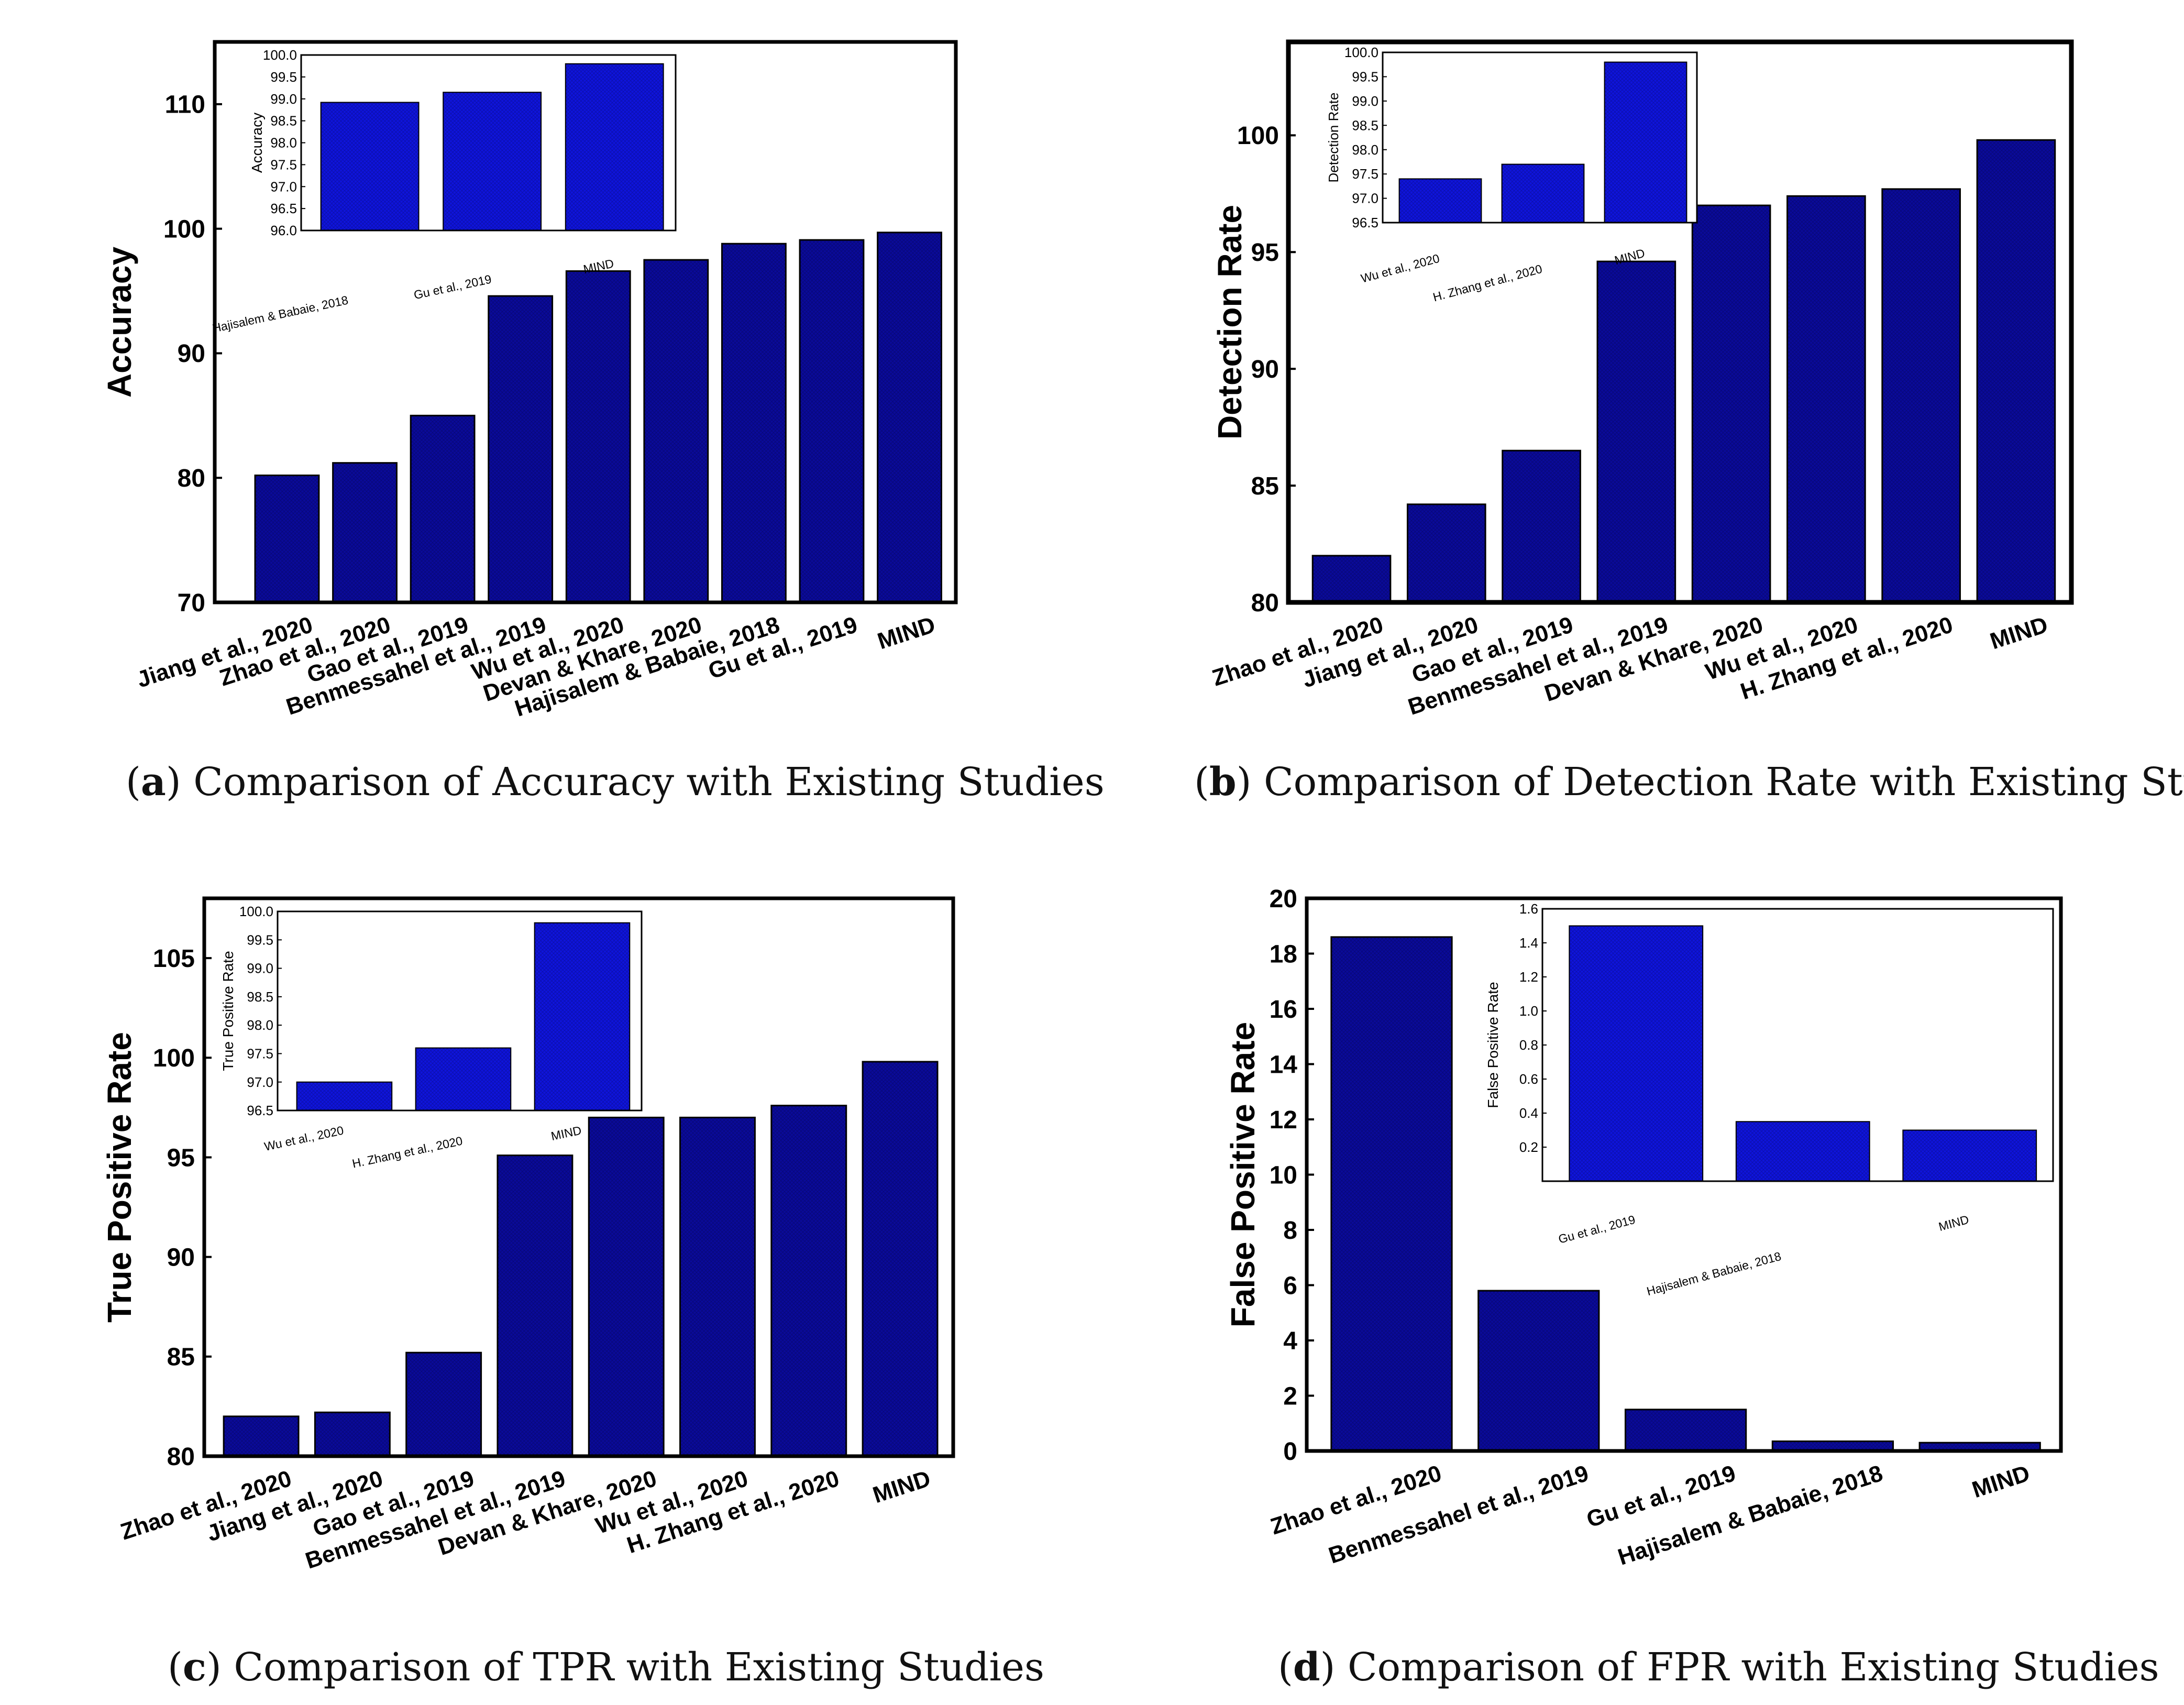 Image resolution: width=2184 pixels, height=1705 pixels. I want to click on chart-b-inset-ytick-label-8: 100.0, so click(1361, 53).